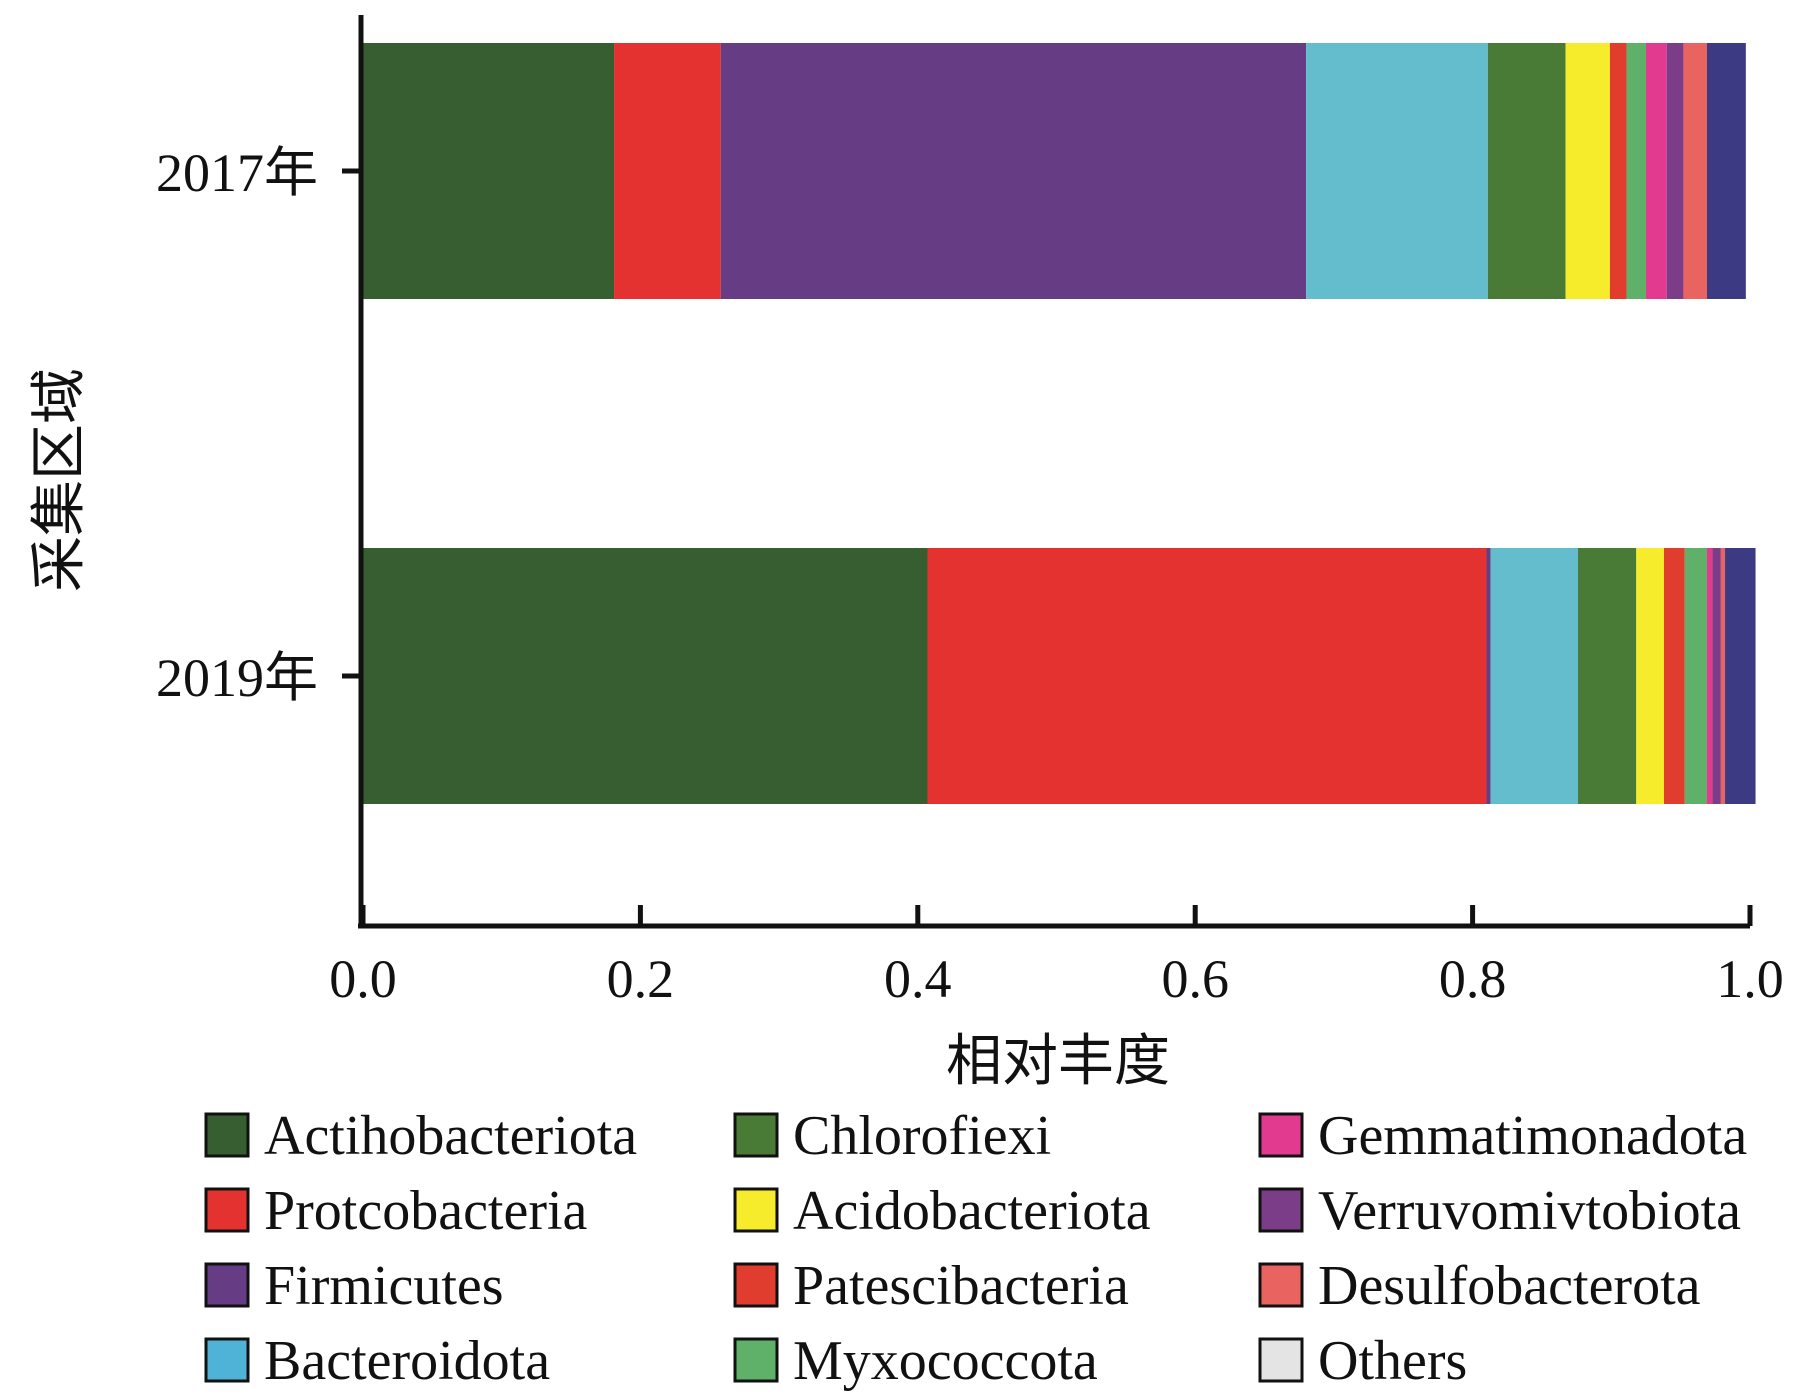  Describe the element at coordinates (756, 1285) in the screenshot. I see `legend-swatch-patescibacteria` at that location.